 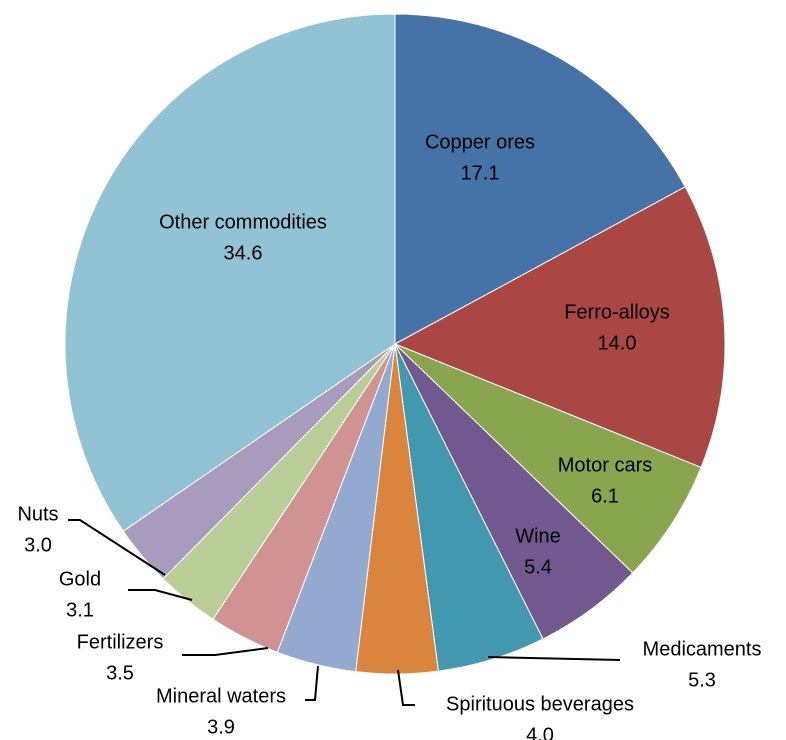 What do you see at coordinates (480, 173) in the screenshot?
I see `value-label: 17.1` at bounding box center [480, 173].